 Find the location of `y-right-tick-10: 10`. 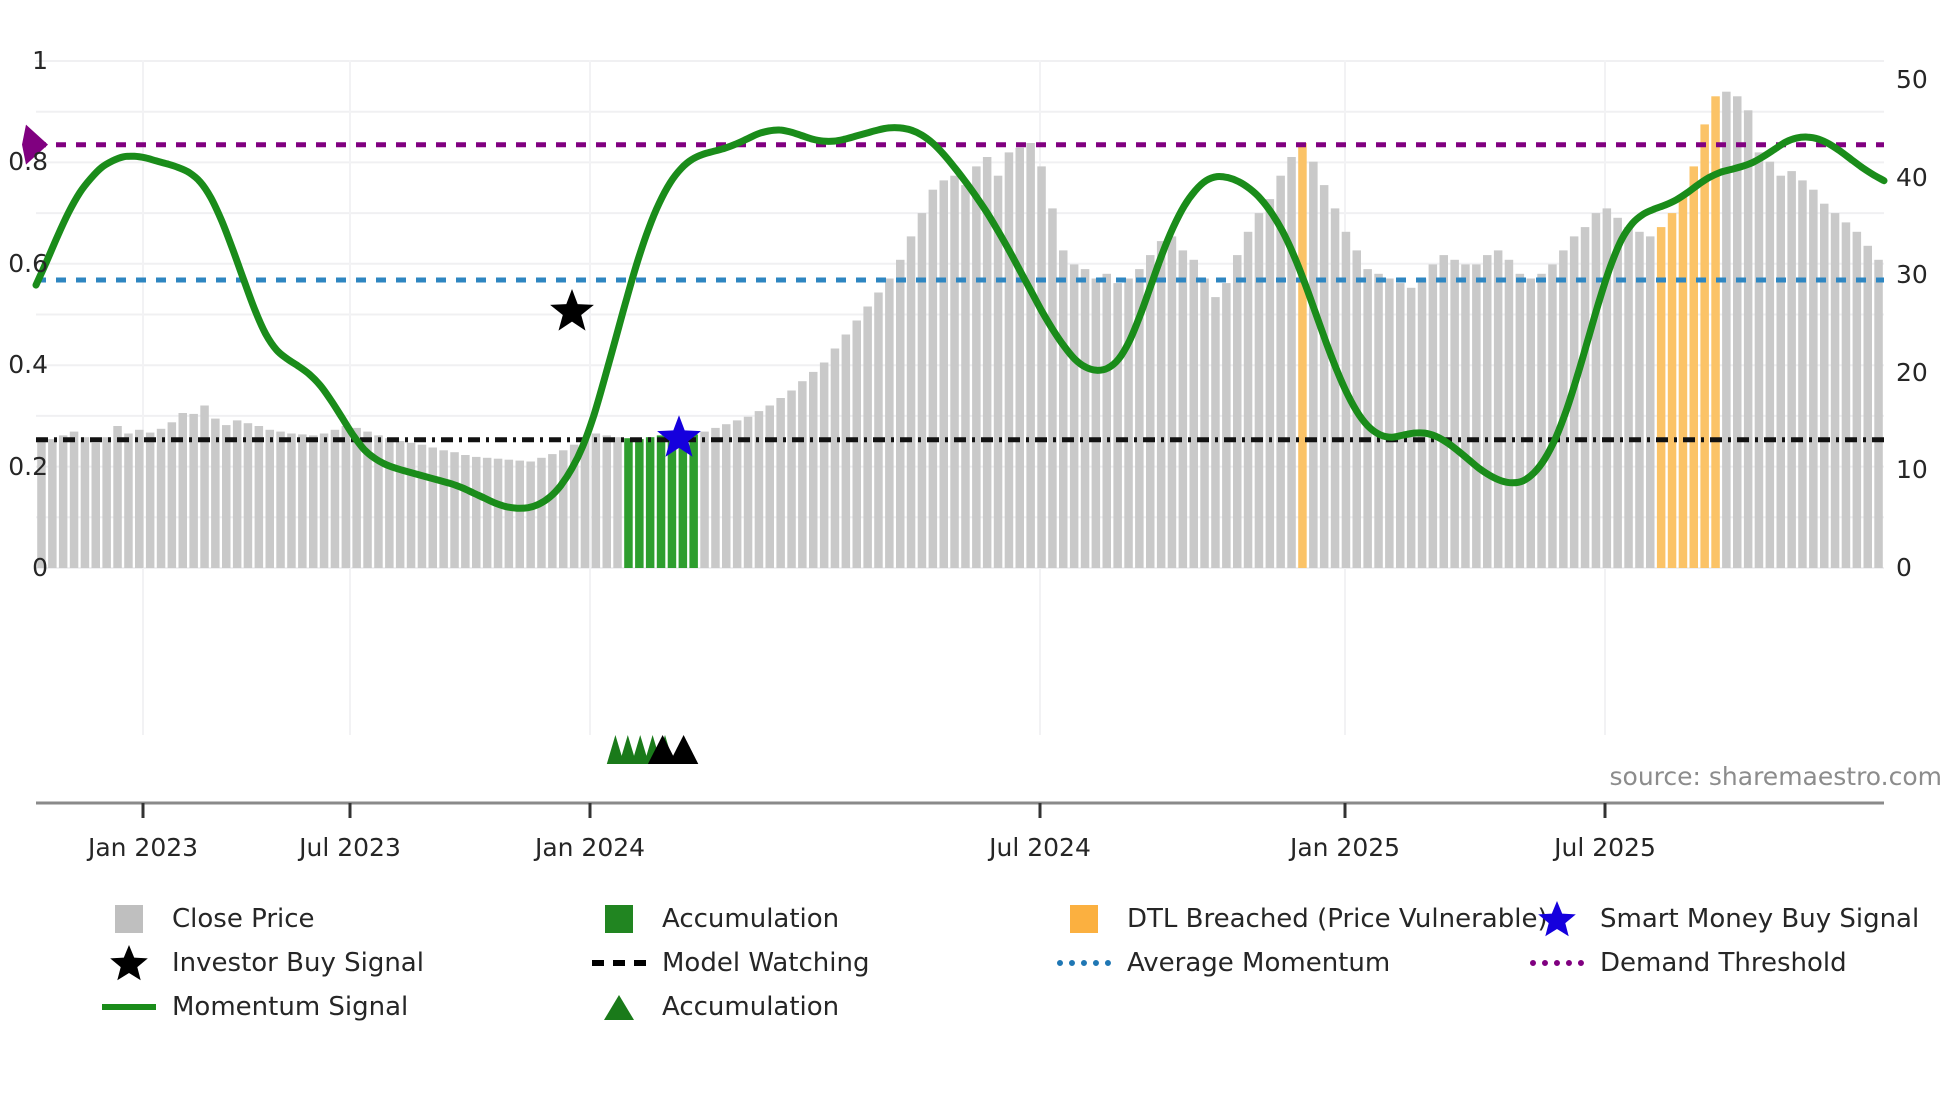

y-right-tick-10: 10 is located at coordinates (1912, 469).